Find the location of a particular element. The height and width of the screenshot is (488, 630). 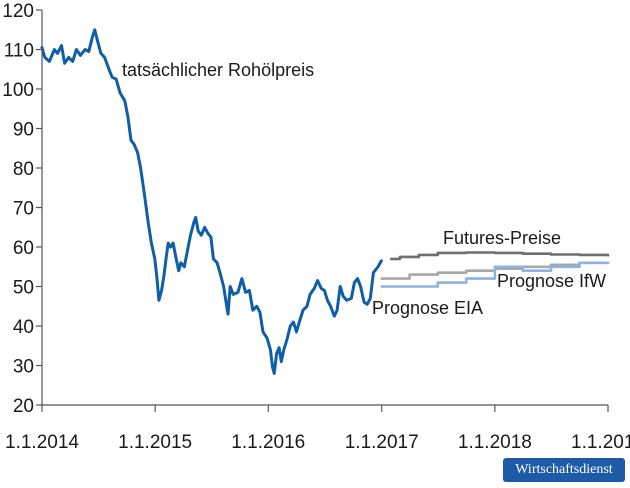

annotation-actual: tatsächlicher Rohölpreis is located at coordinates (218, 70).